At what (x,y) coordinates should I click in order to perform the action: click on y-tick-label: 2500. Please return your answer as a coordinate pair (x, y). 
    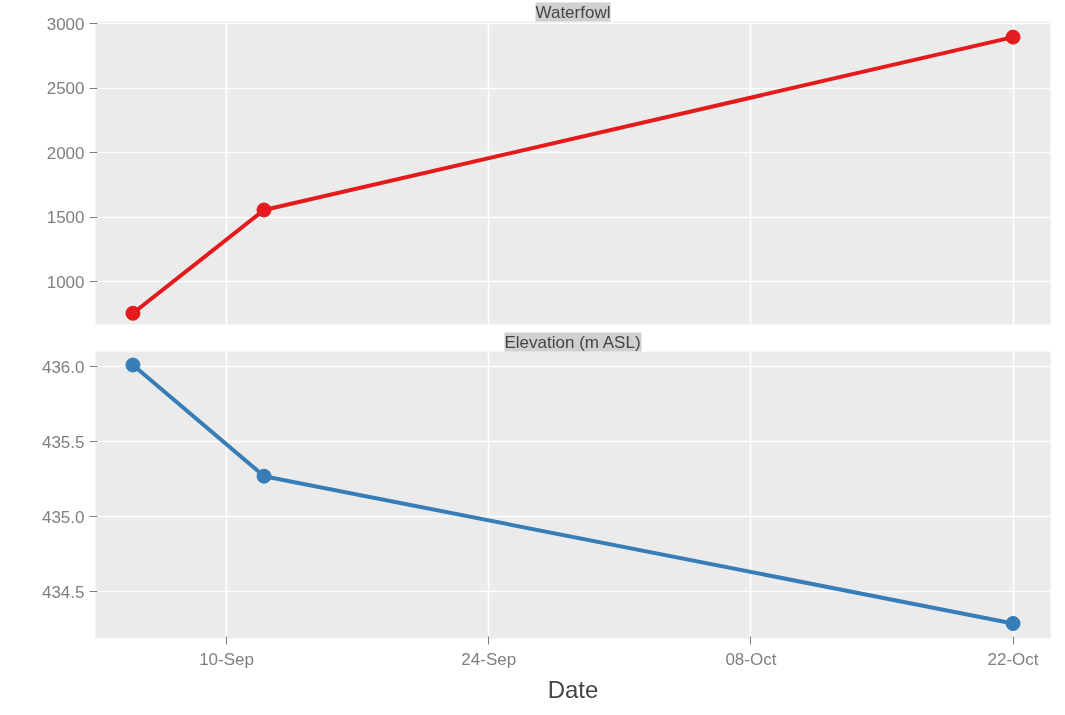
    Looking at the image, I should click on (65, 89).